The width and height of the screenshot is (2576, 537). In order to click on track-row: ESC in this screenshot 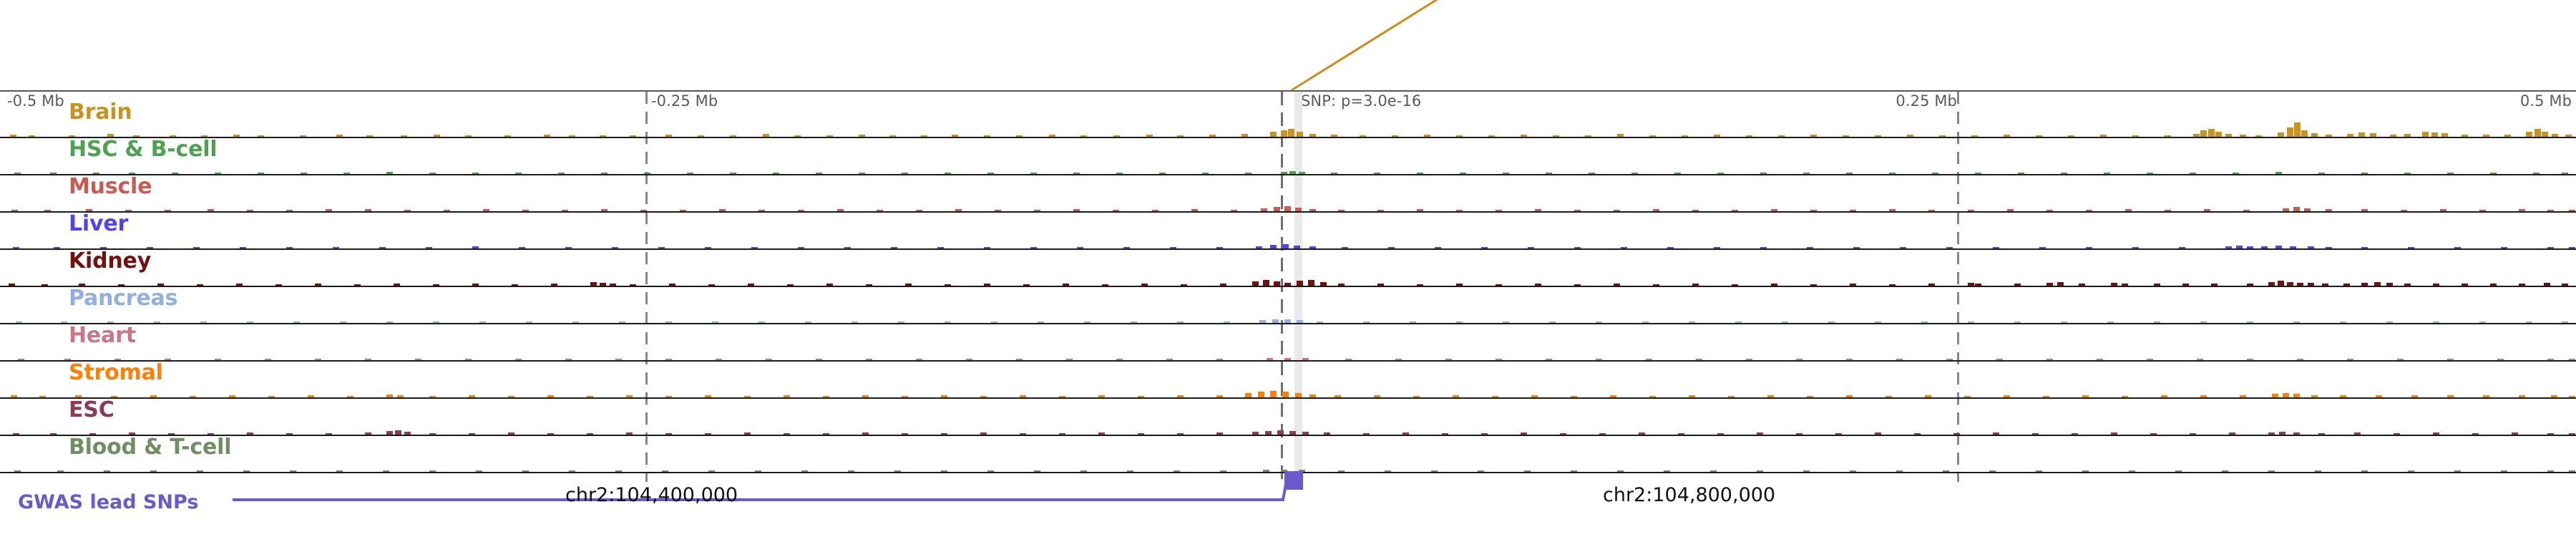, I will do `click(1288, 416)`.